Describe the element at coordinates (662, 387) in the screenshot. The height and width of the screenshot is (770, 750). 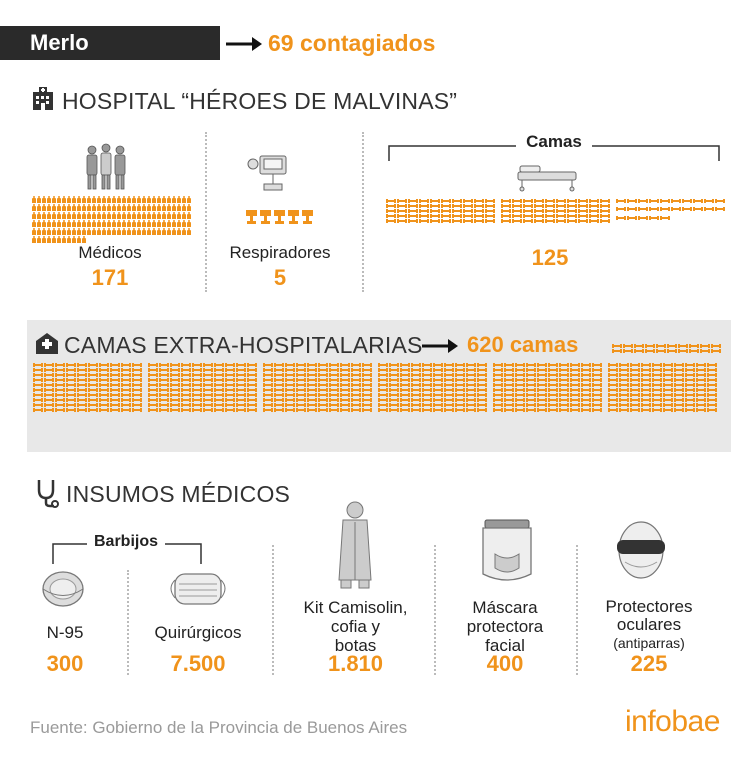
I see `extra-beds-block` at that location.